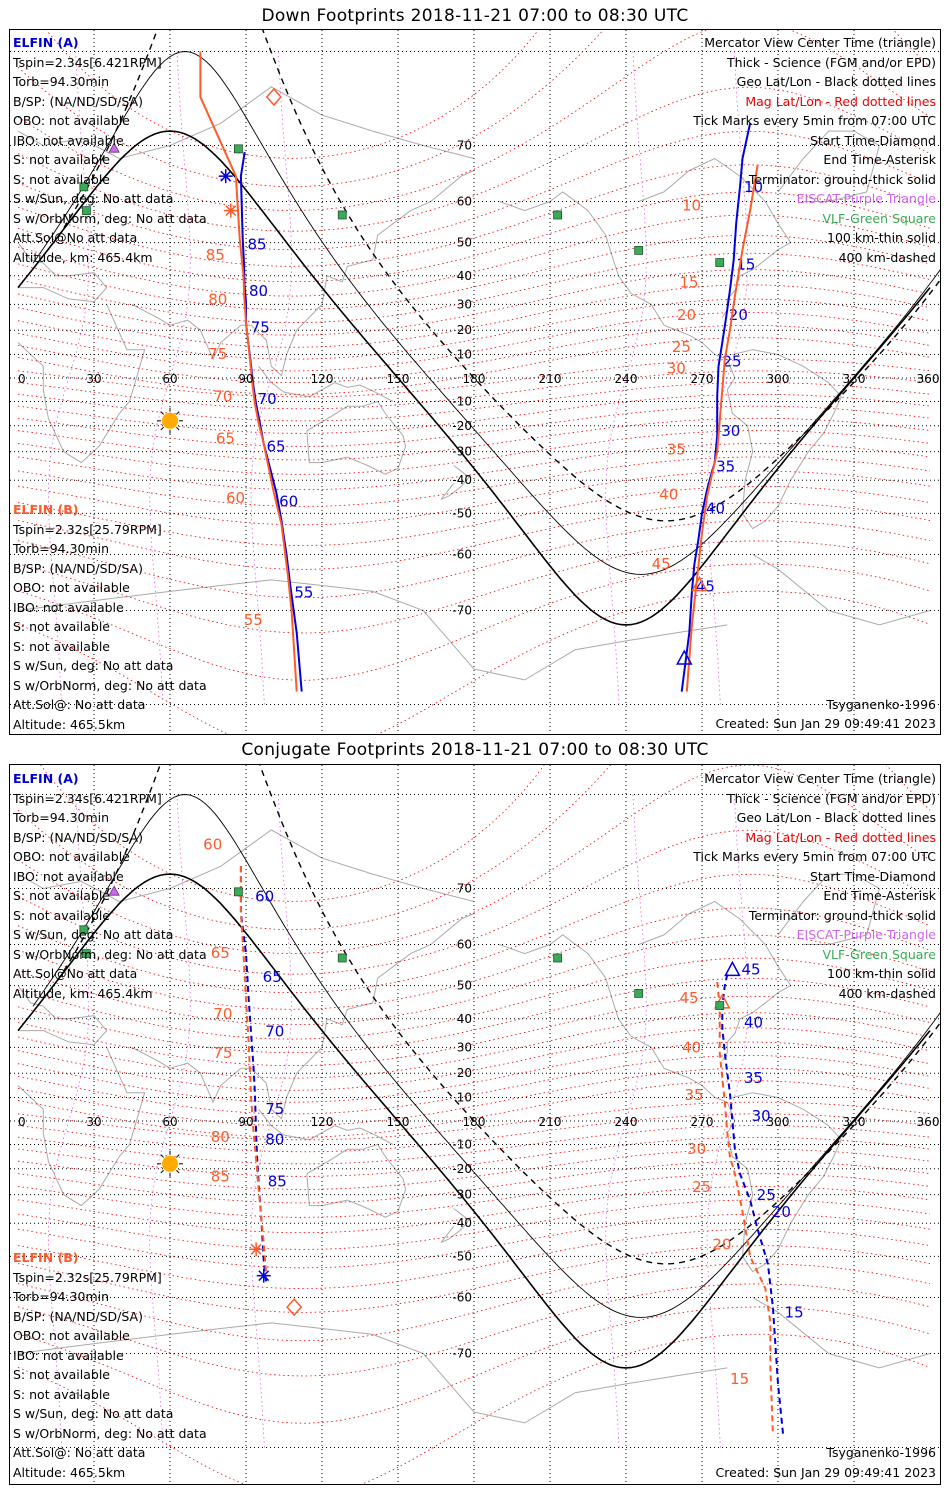  Describe the element at coordinates (462, 1297) in the screenshot. I see `lat-tick-label: -60` at that location.